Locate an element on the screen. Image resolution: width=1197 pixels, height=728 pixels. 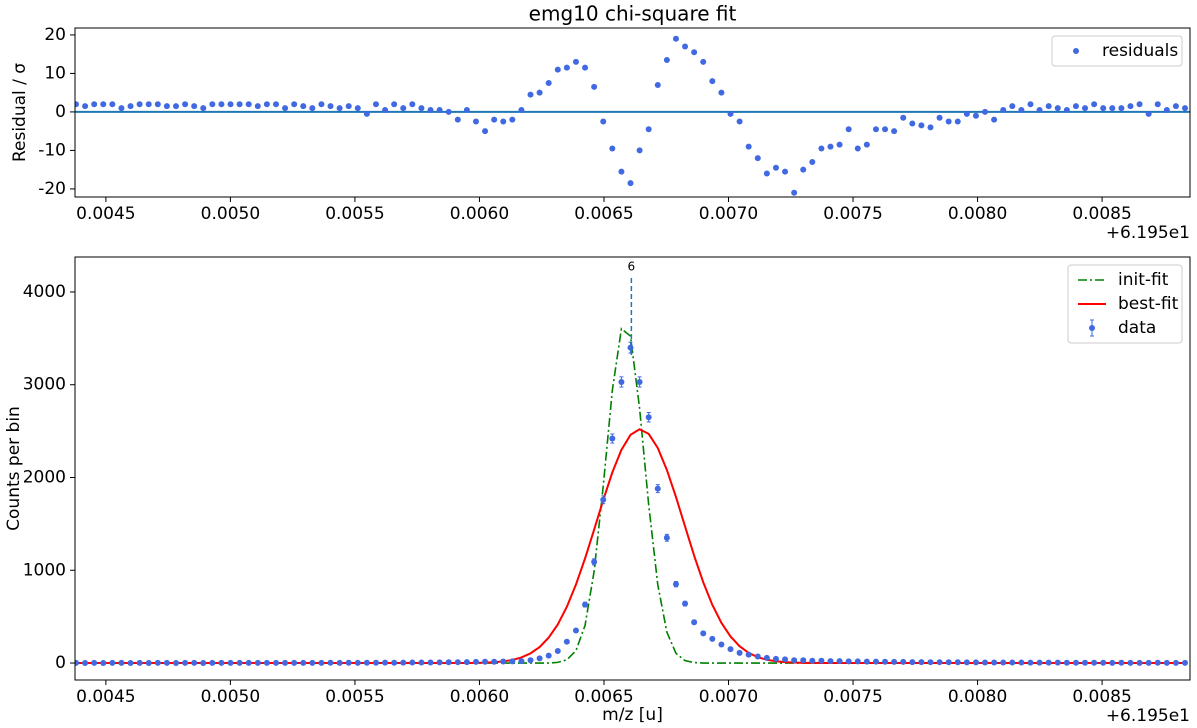
x-tick-label: 0.0070 is located at coordinates (728, 214).